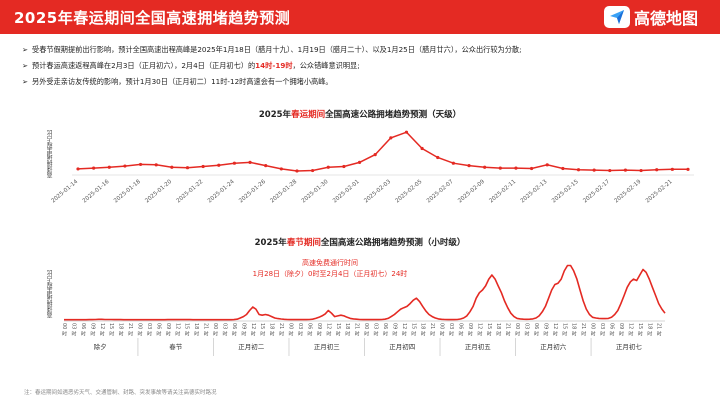 This screenshot has height=405, width=720. Describe the element at coordinates (502, 192) in the screenshot. I see `x-tick-label: 2025-02-11` at that location.